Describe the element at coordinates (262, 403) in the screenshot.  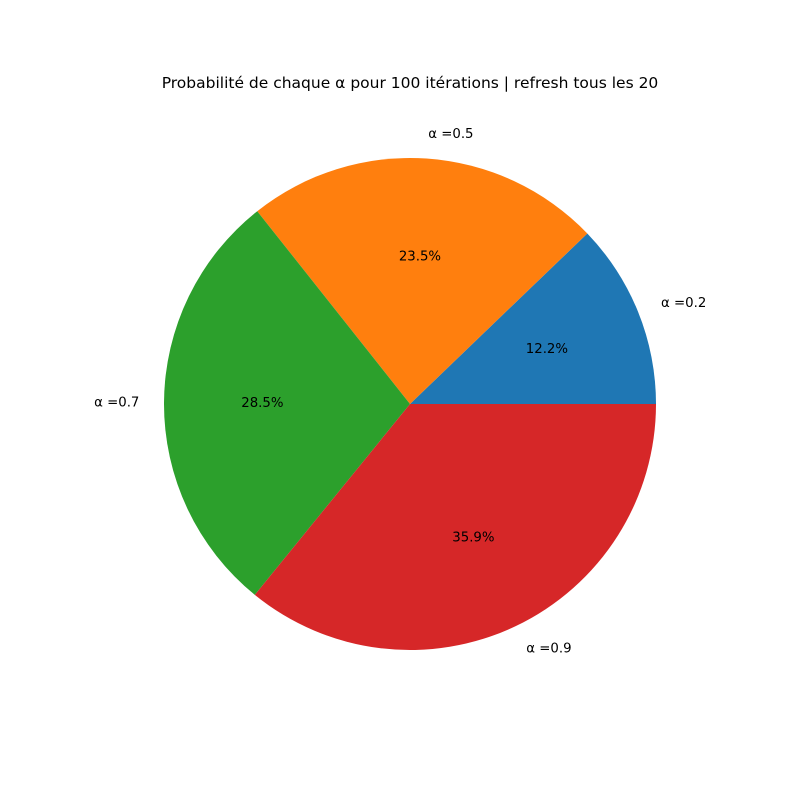
I see `percent-label: 28.5%` at that location.